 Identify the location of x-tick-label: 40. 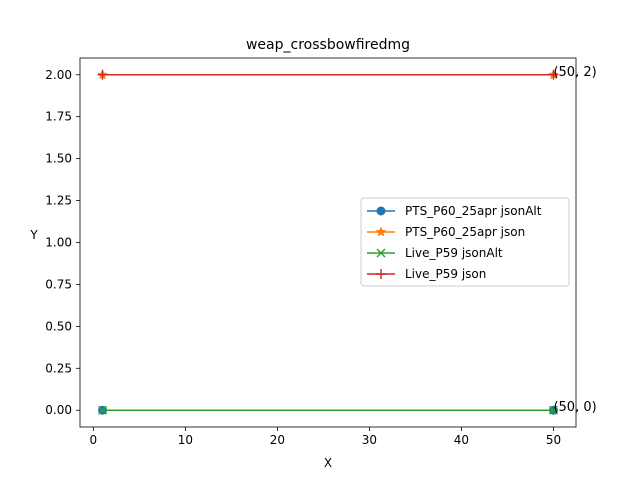
(461, 440).